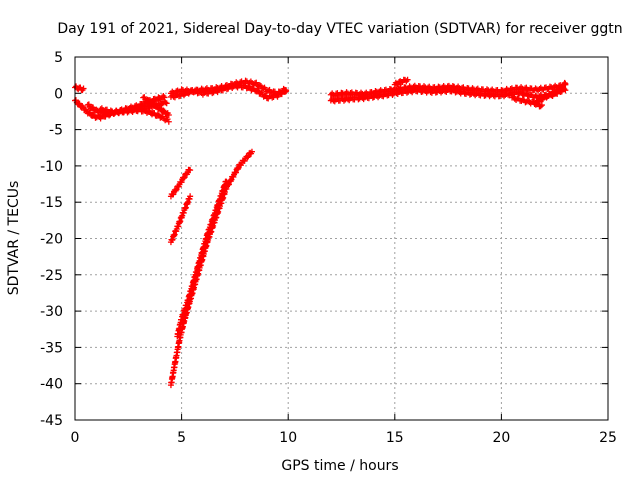 This screenshot has width=640, height=480. I want to click on y-tick-label: -25, so click(51, 276).